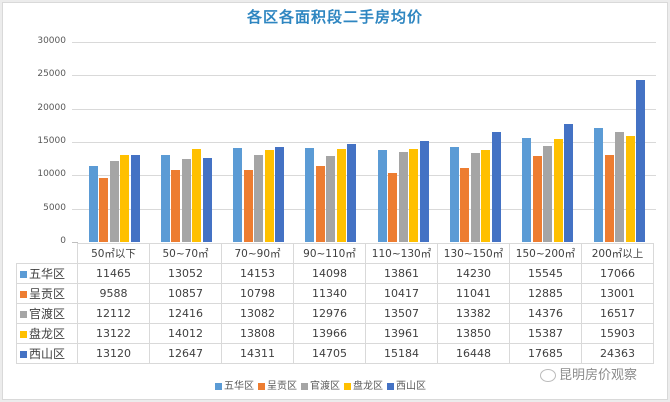  I want to click on legend-item: 官渡区, so click(320, 384).